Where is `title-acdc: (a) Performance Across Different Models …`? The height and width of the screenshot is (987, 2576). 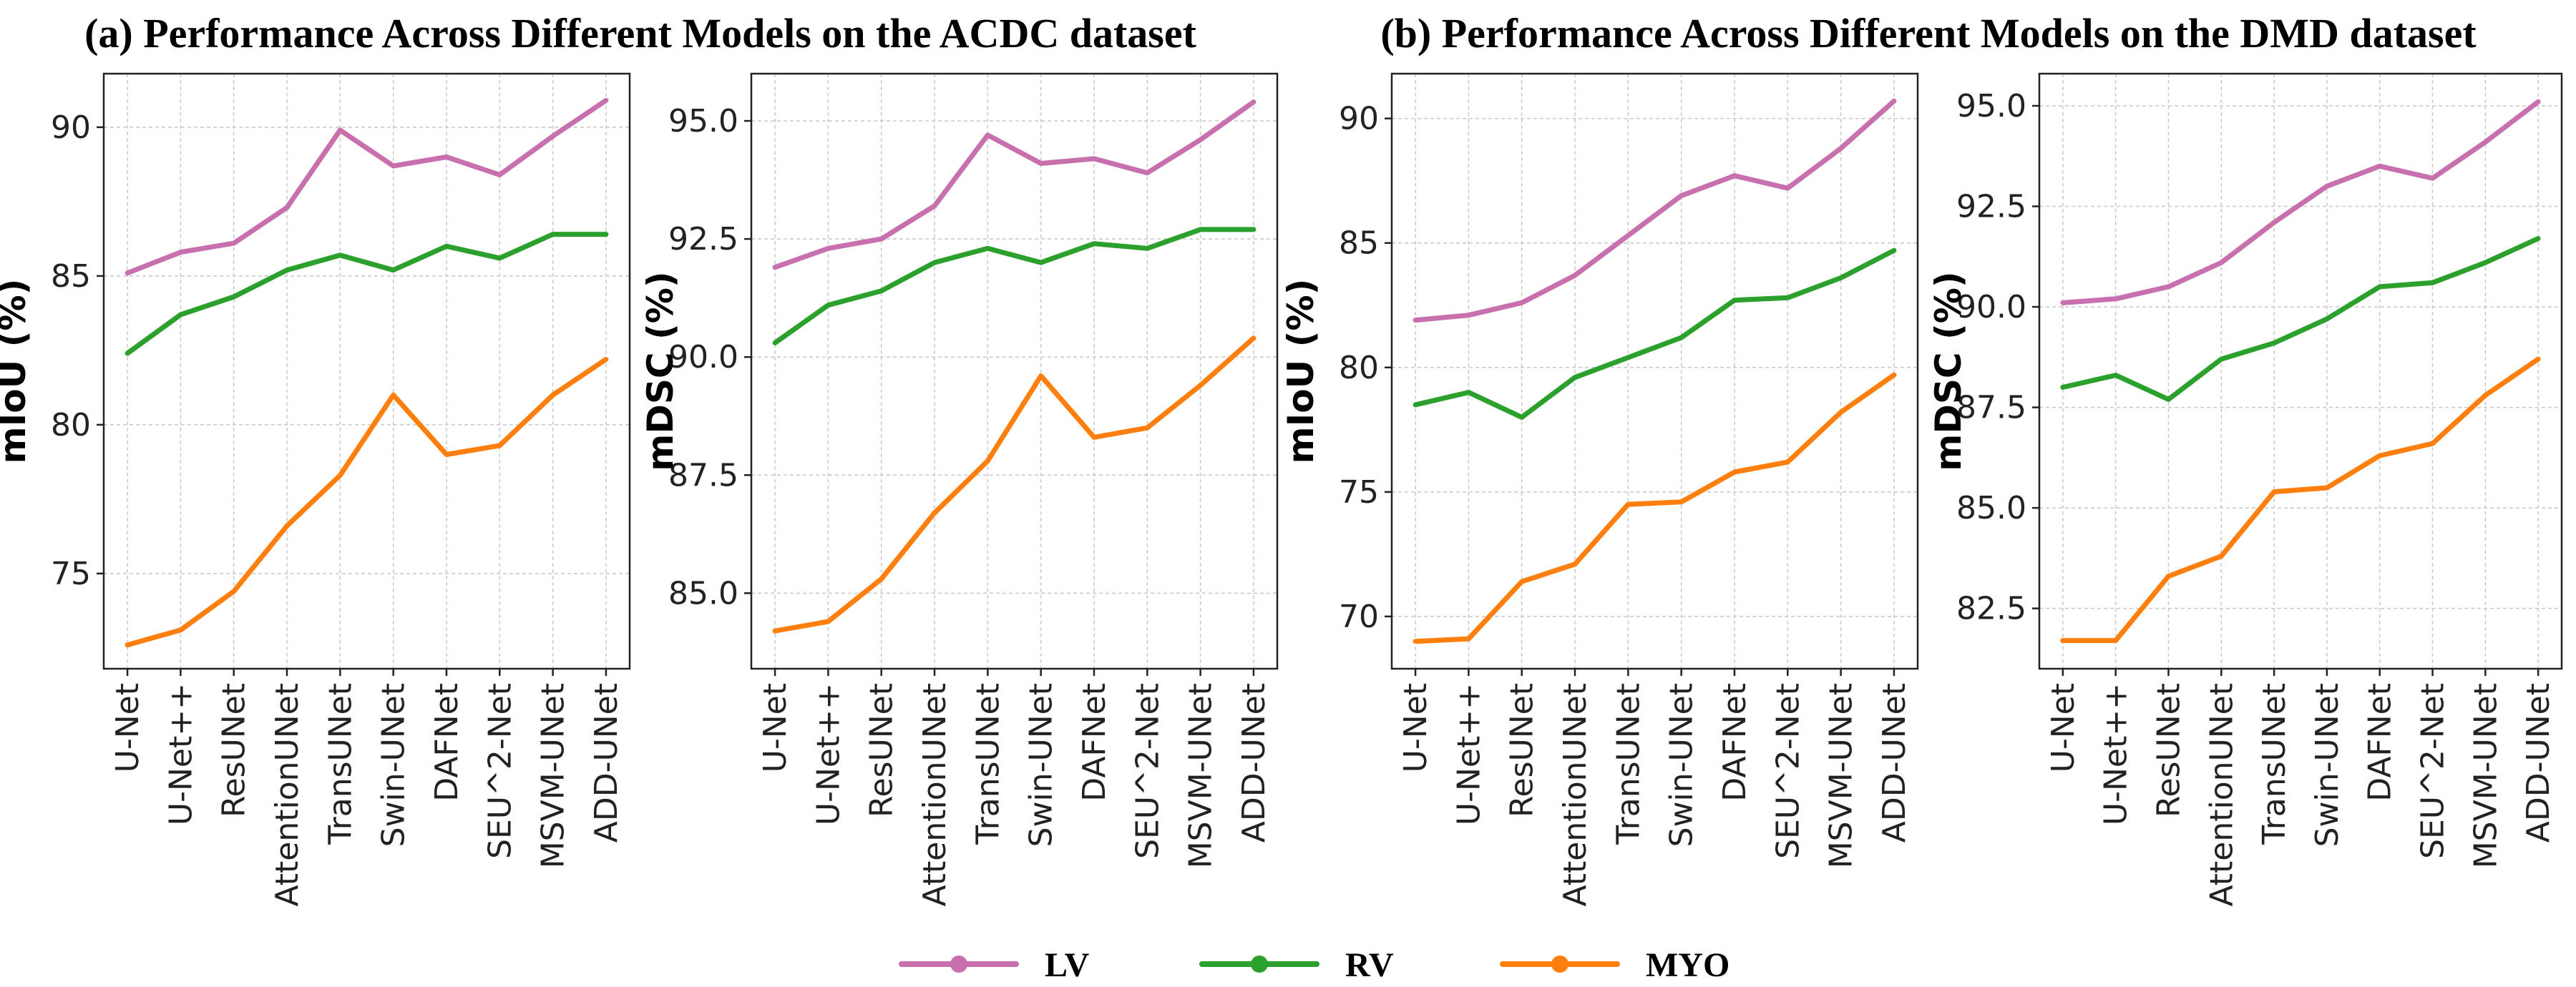 title-acdc: (a) Performance Across Different Models … is located at coordinates (640, 33).